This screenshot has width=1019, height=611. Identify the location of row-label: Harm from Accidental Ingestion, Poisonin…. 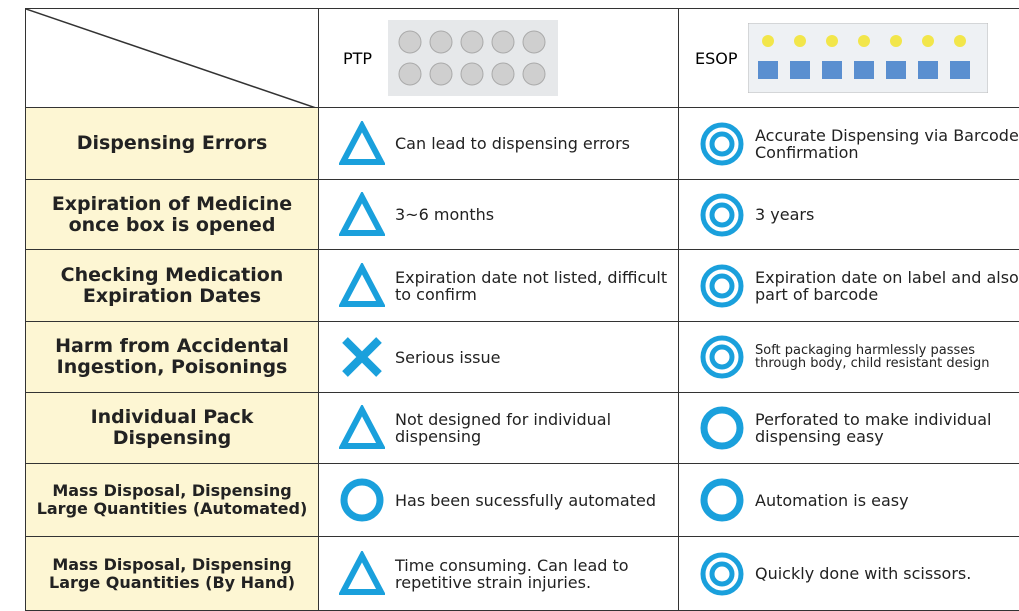
(172, 357).